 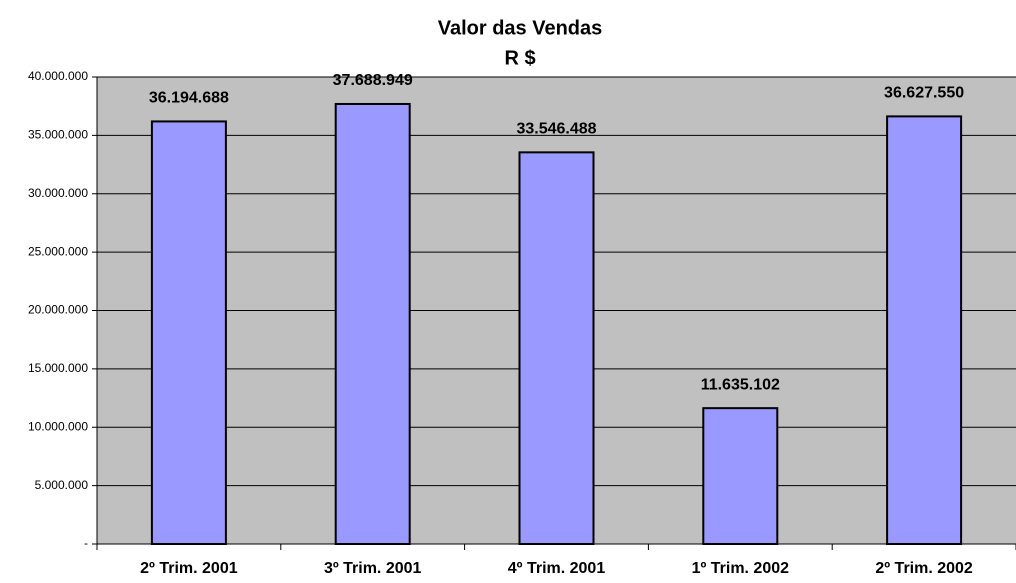 What do you see at coordinates (58, 368) in the screenshot?
I see `y-tick-label: 15.000.000` at bounding box center [58, 368].